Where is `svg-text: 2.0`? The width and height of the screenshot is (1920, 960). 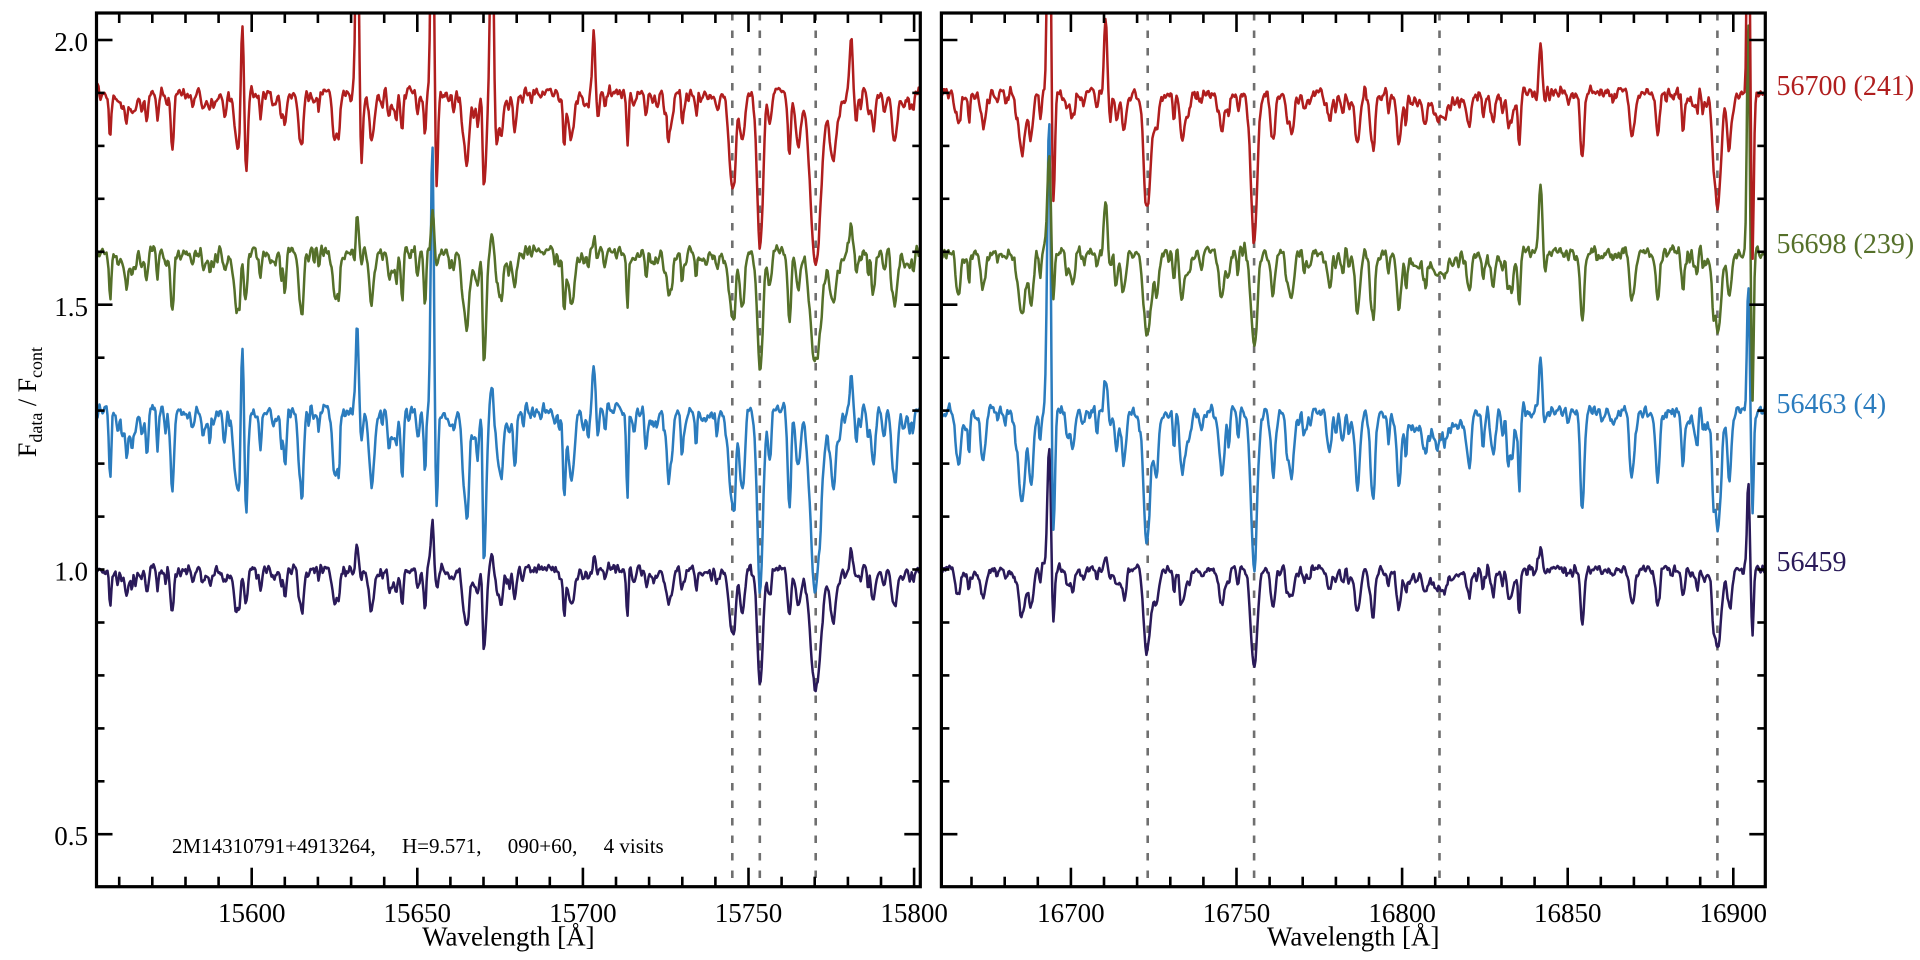
svg-text: 2.0 is located at coordinates (71, 42).